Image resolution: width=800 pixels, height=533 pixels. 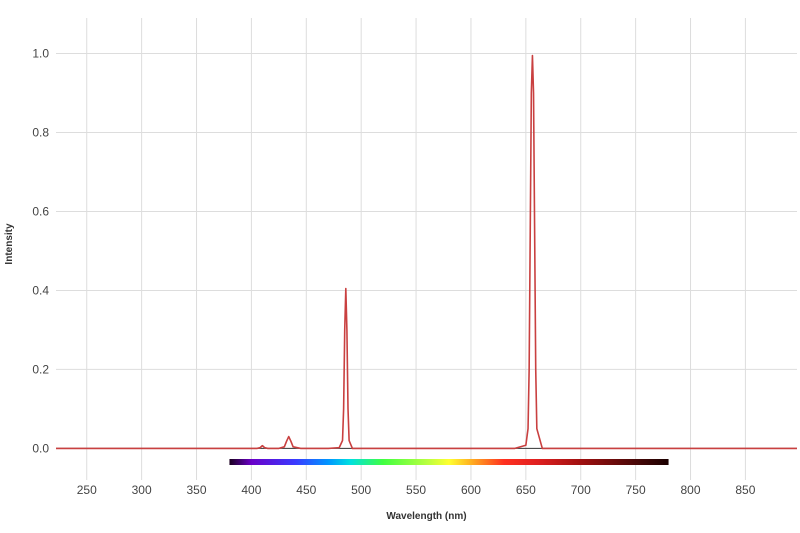 What do you see at coordinates (40, 251) in the screenshot?
I see `y-tick-labels: 0.0 0.2 0.4 0.6 0.8 1.0` at bounding box center [40, 251].